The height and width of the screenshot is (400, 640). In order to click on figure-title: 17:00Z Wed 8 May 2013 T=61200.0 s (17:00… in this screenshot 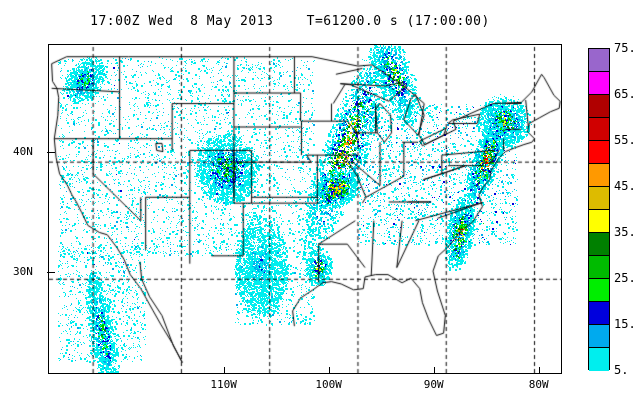, I will do `click(290, 21)`.